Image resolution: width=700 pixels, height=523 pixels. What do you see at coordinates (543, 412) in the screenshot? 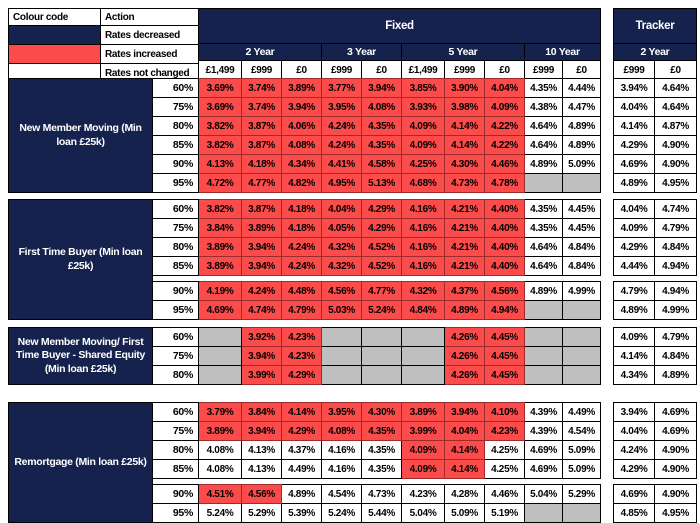
I see `rate-cell: 4.39%` at bounding box center [543, 412].